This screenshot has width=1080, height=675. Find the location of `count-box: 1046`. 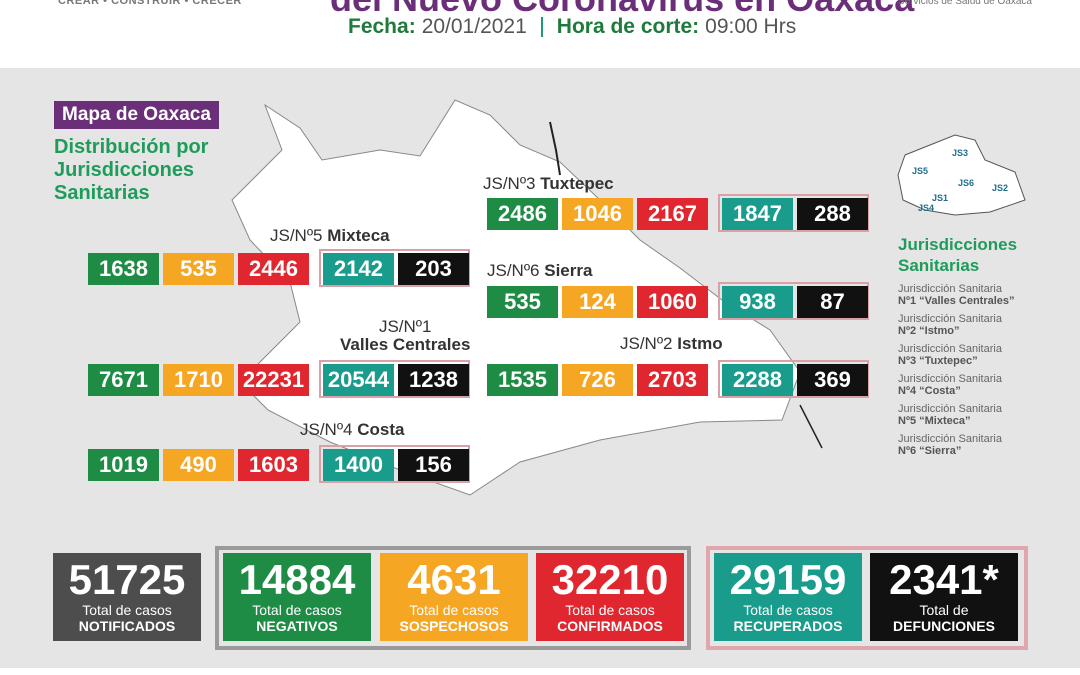

count-box: 1046 is located at coordinates (597, 214).